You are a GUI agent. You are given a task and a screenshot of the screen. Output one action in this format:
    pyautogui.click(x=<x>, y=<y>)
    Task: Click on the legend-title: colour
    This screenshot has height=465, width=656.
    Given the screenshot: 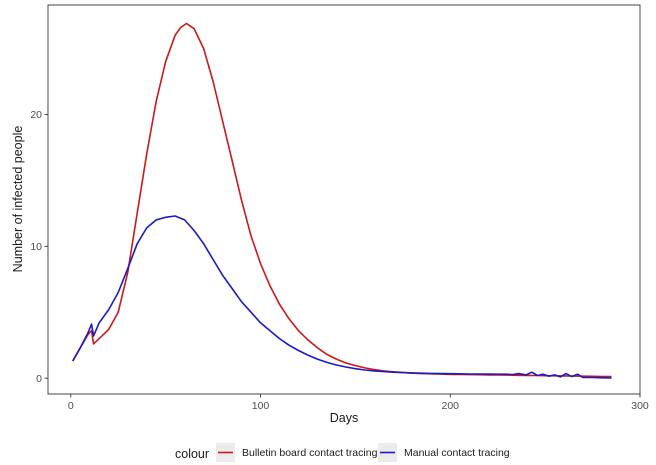 What is the action you would take?
    pyautogui.click(x=192, y=454)
    